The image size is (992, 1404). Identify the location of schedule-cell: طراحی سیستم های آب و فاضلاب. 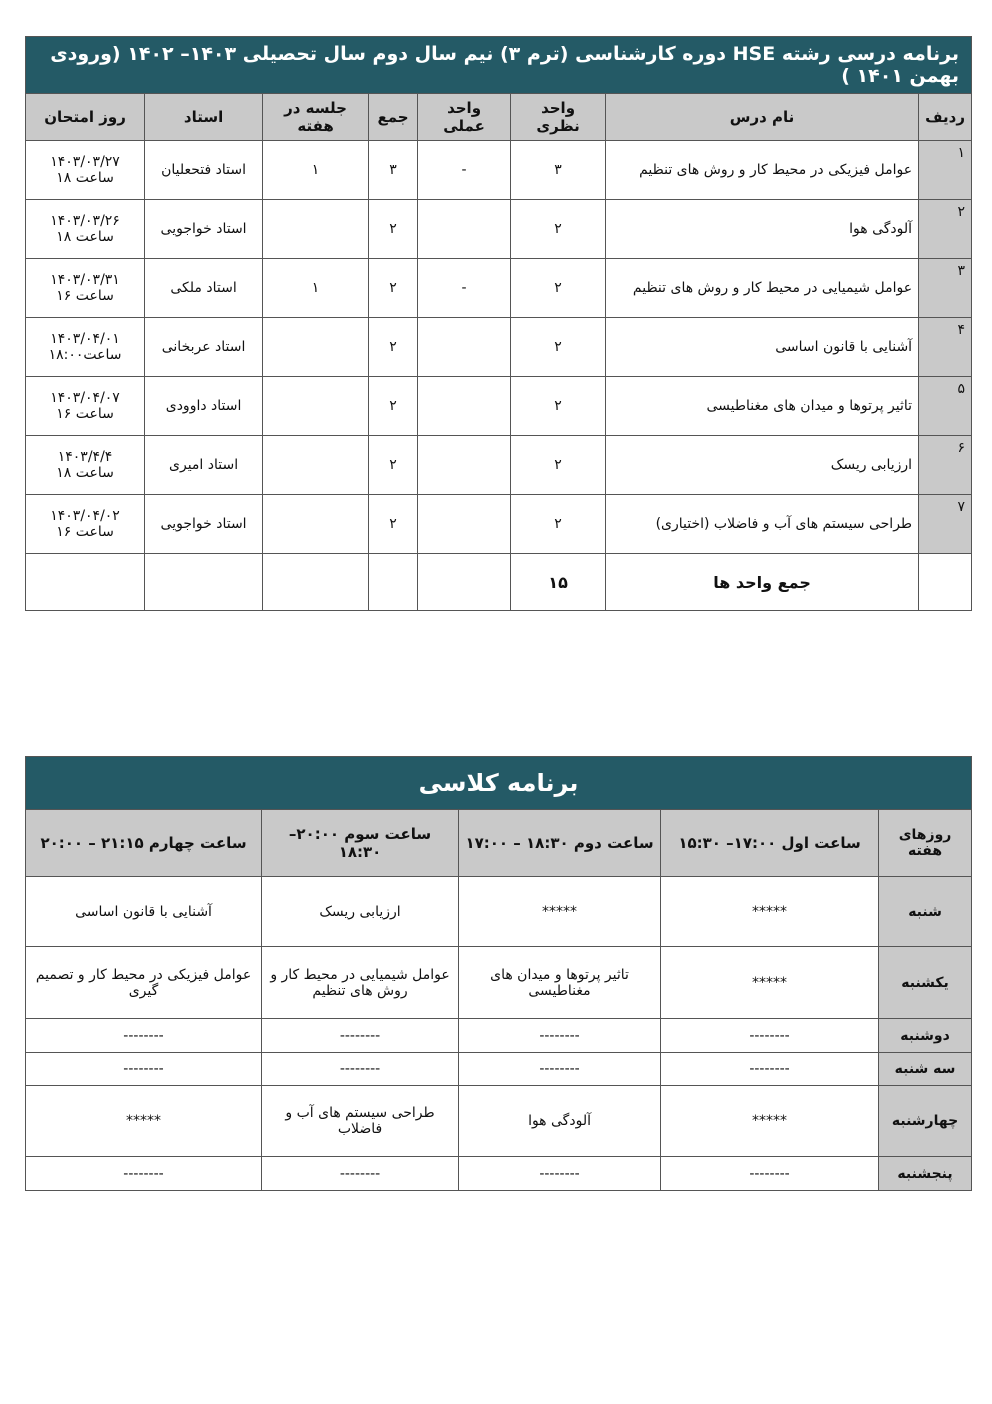
(360, 1121).